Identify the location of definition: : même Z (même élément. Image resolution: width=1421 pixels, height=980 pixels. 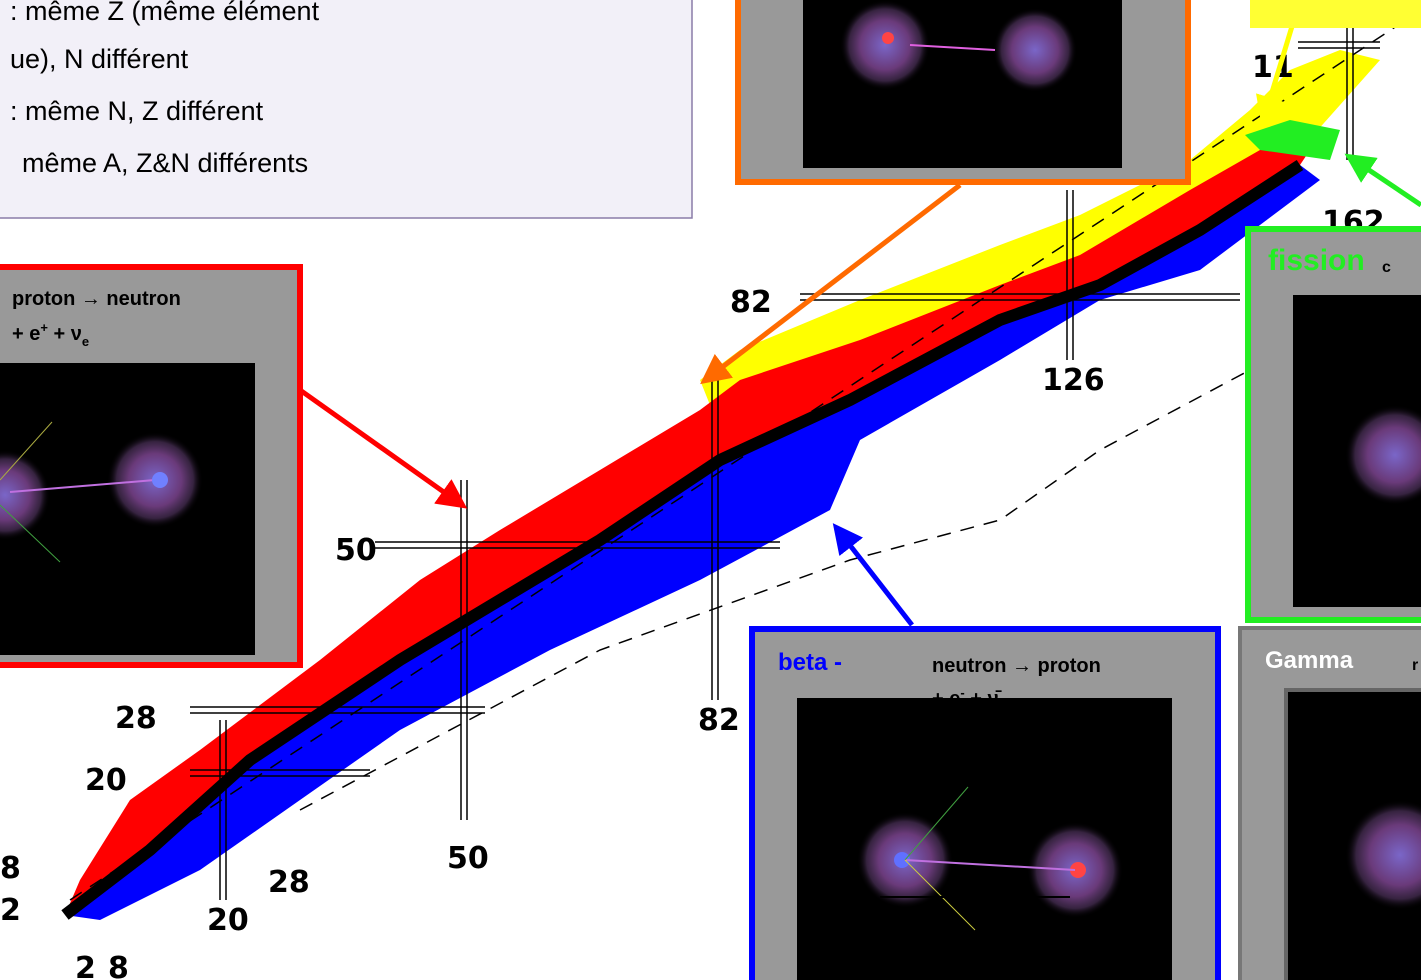
(165, 13).